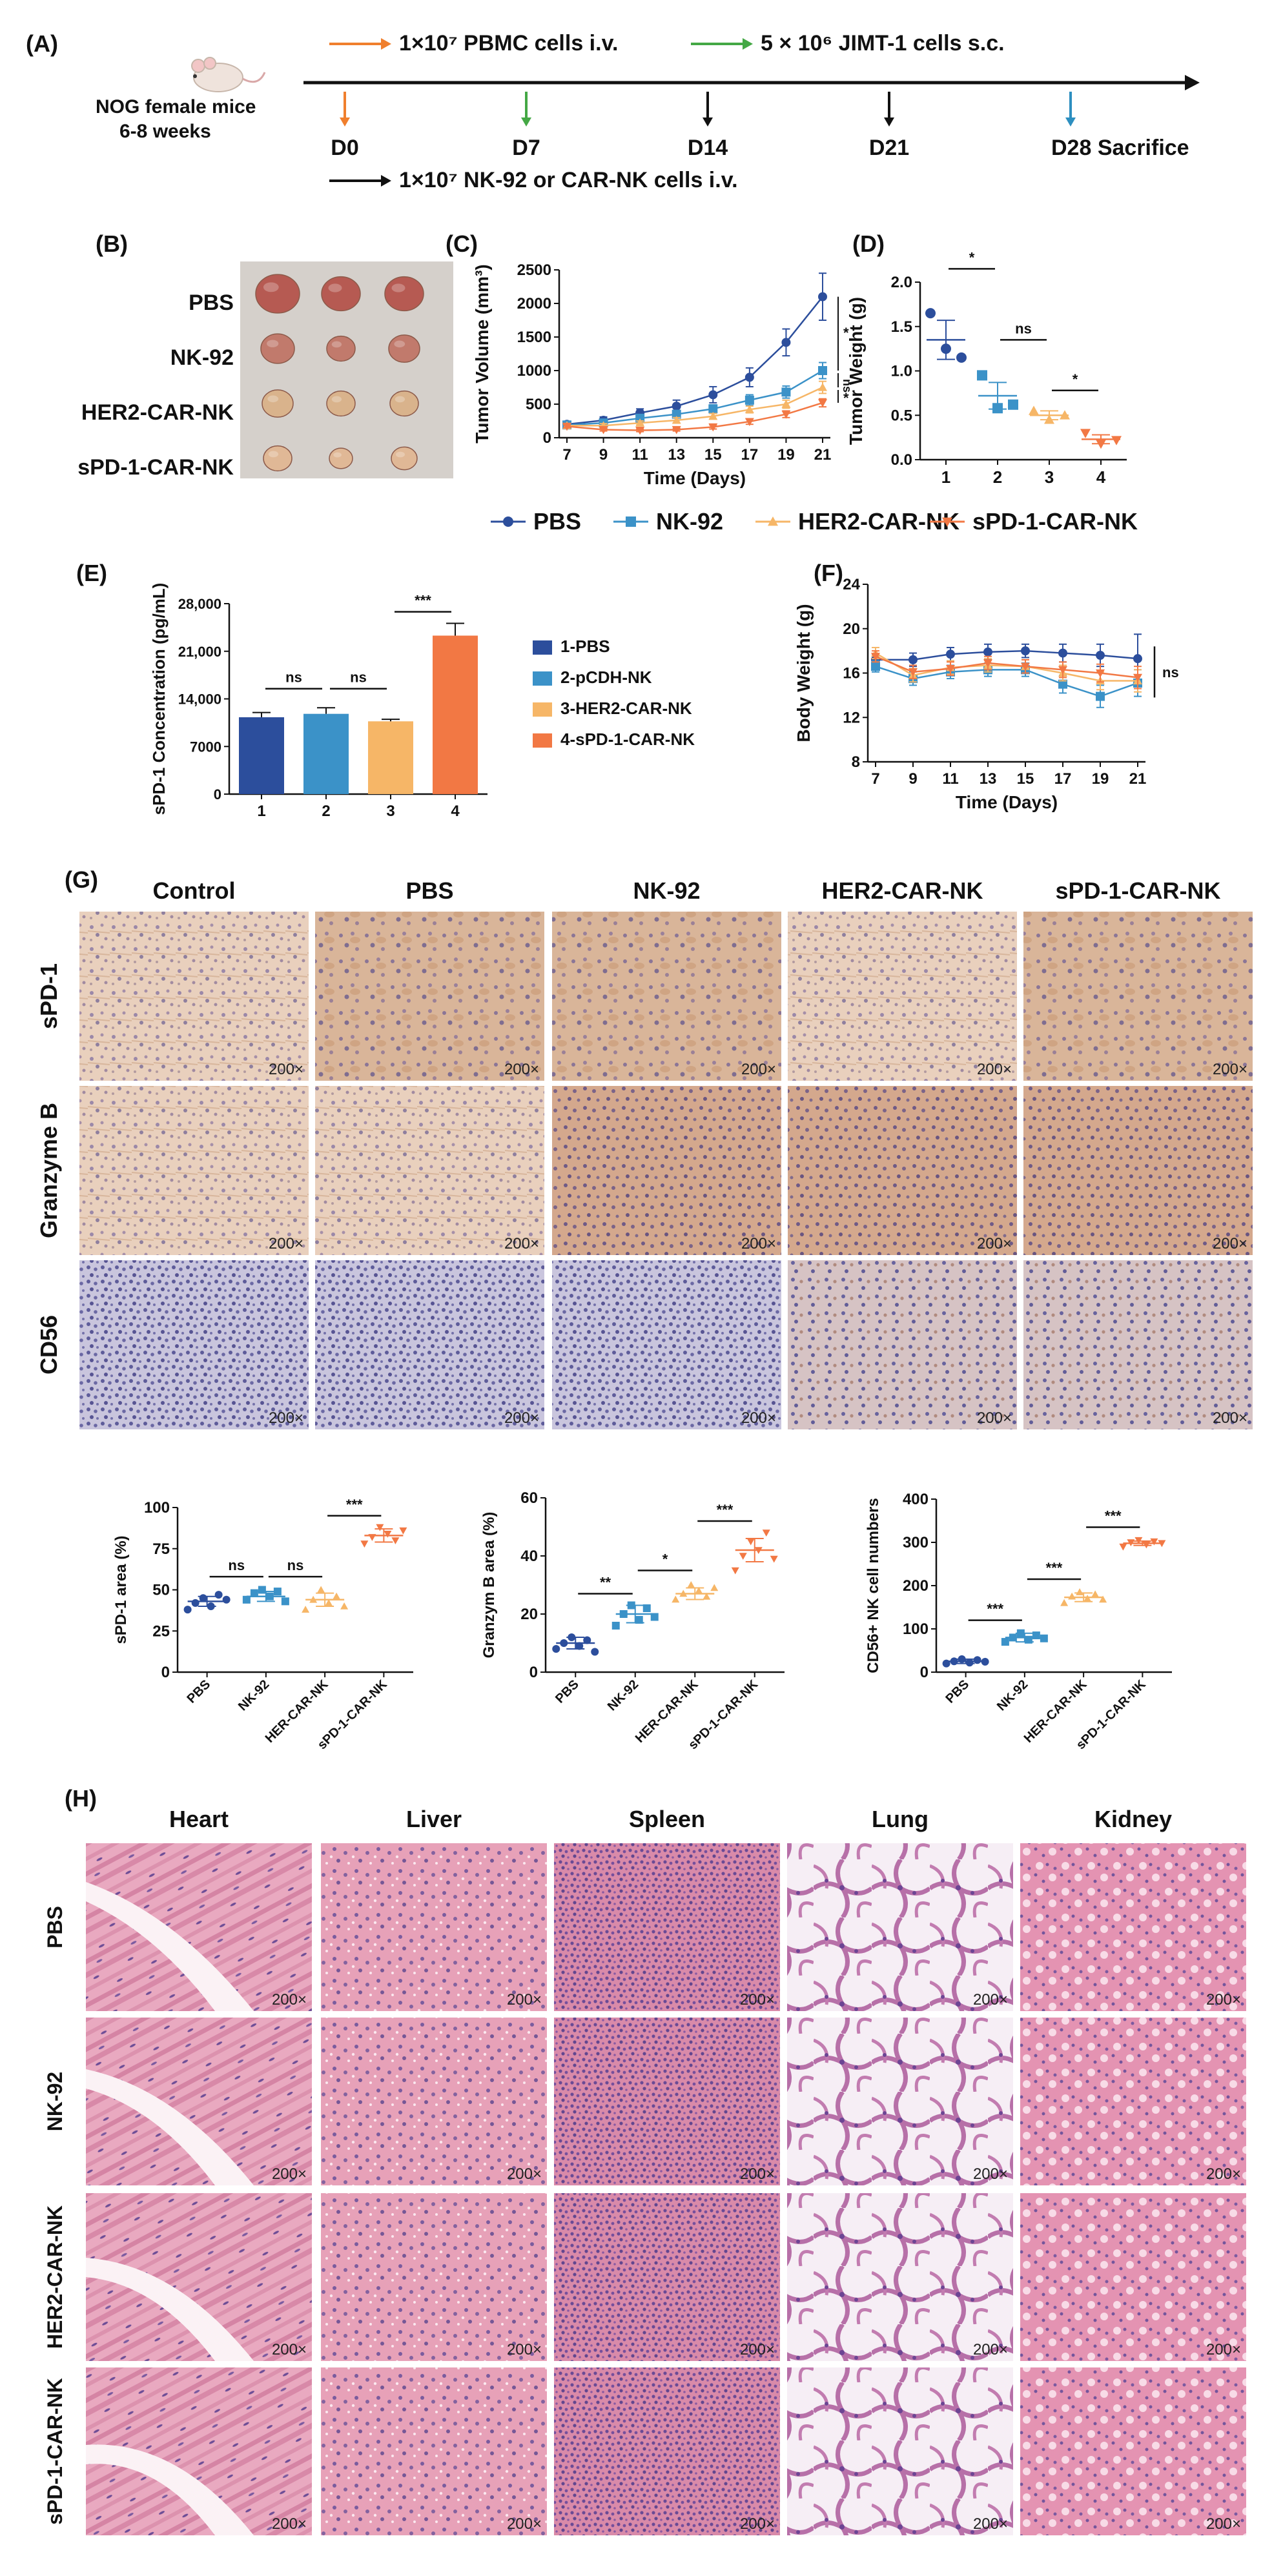 This screenshot has height=2576, width=1283. I want to click on y-axis-title: CD56+ NK cell numbers, so click(873, 1586).